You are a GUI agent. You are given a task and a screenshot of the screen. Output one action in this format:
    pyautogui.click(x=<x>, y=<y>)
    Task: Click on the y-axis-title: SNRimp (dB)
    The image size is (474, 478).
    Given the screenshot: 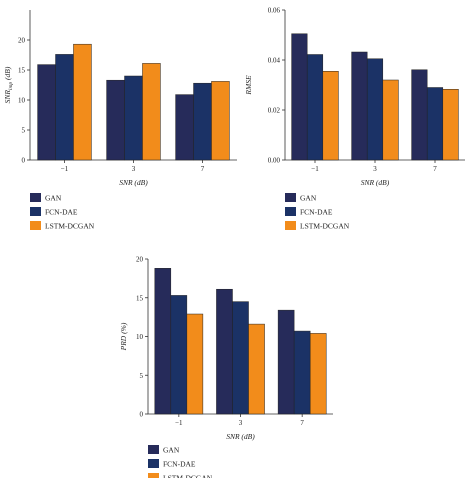 What is the action you would take?
    pyautogui.click(x=8, y=84)
    